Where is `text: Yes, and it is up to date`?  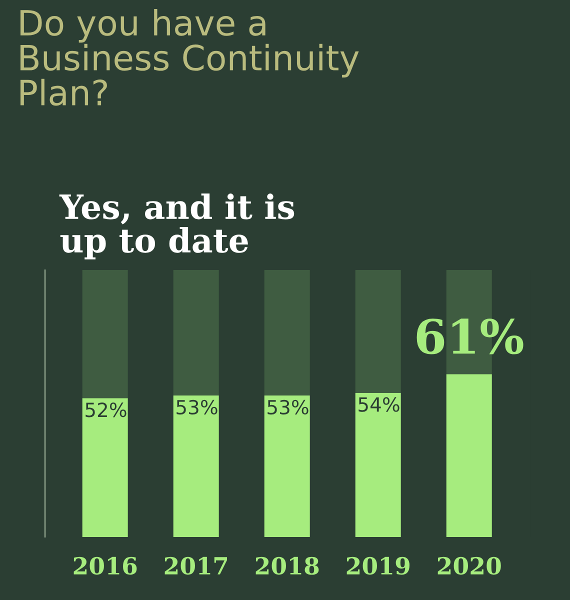 text: Yes, and it is up to date is located at coordinates (176, 227).